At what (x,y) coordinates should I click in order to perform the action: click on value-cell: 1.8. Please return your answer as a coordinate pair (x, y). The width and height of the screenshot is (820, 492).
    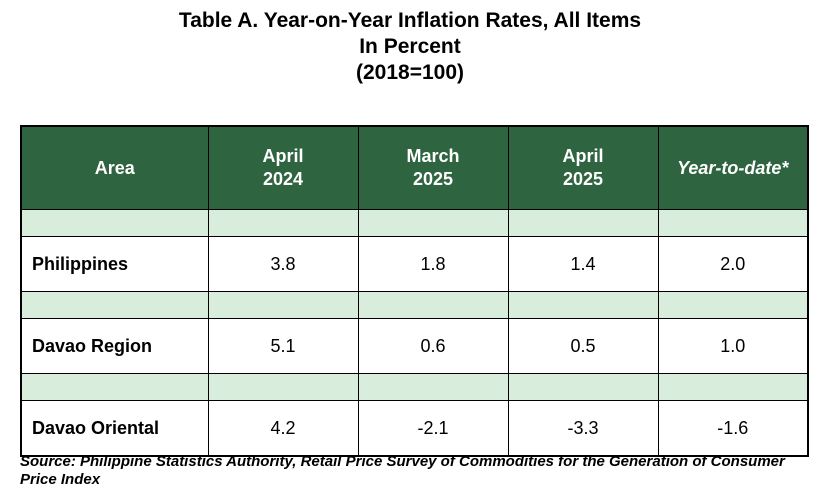
    Looking at the image, I should click on (433, 264).